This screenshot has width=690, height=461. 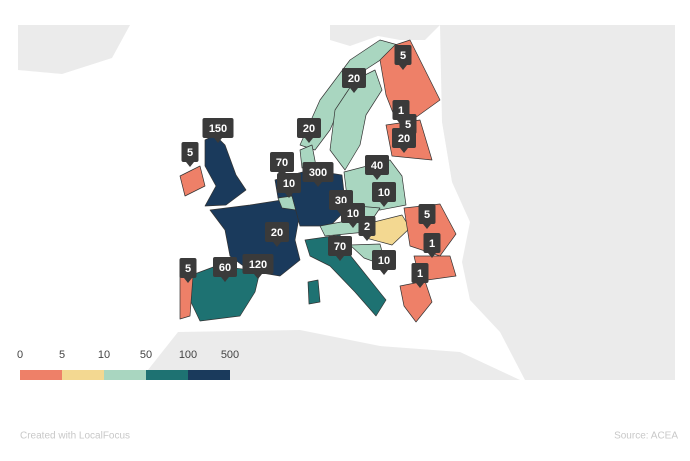 I want to click on marker: 120, so click(x=258, y=266).